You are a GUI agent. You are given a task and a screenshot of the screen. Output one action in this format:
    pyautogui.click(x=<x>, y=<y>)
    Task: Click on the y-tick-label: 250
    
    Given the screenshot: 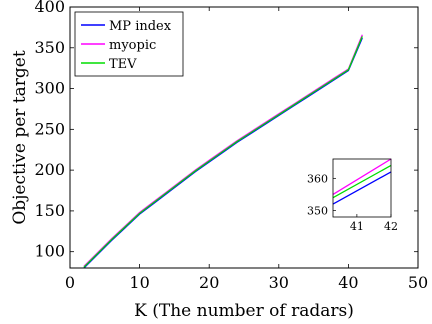 What is the action you would take?
    pyautogui.click(x=49, y=128)
    